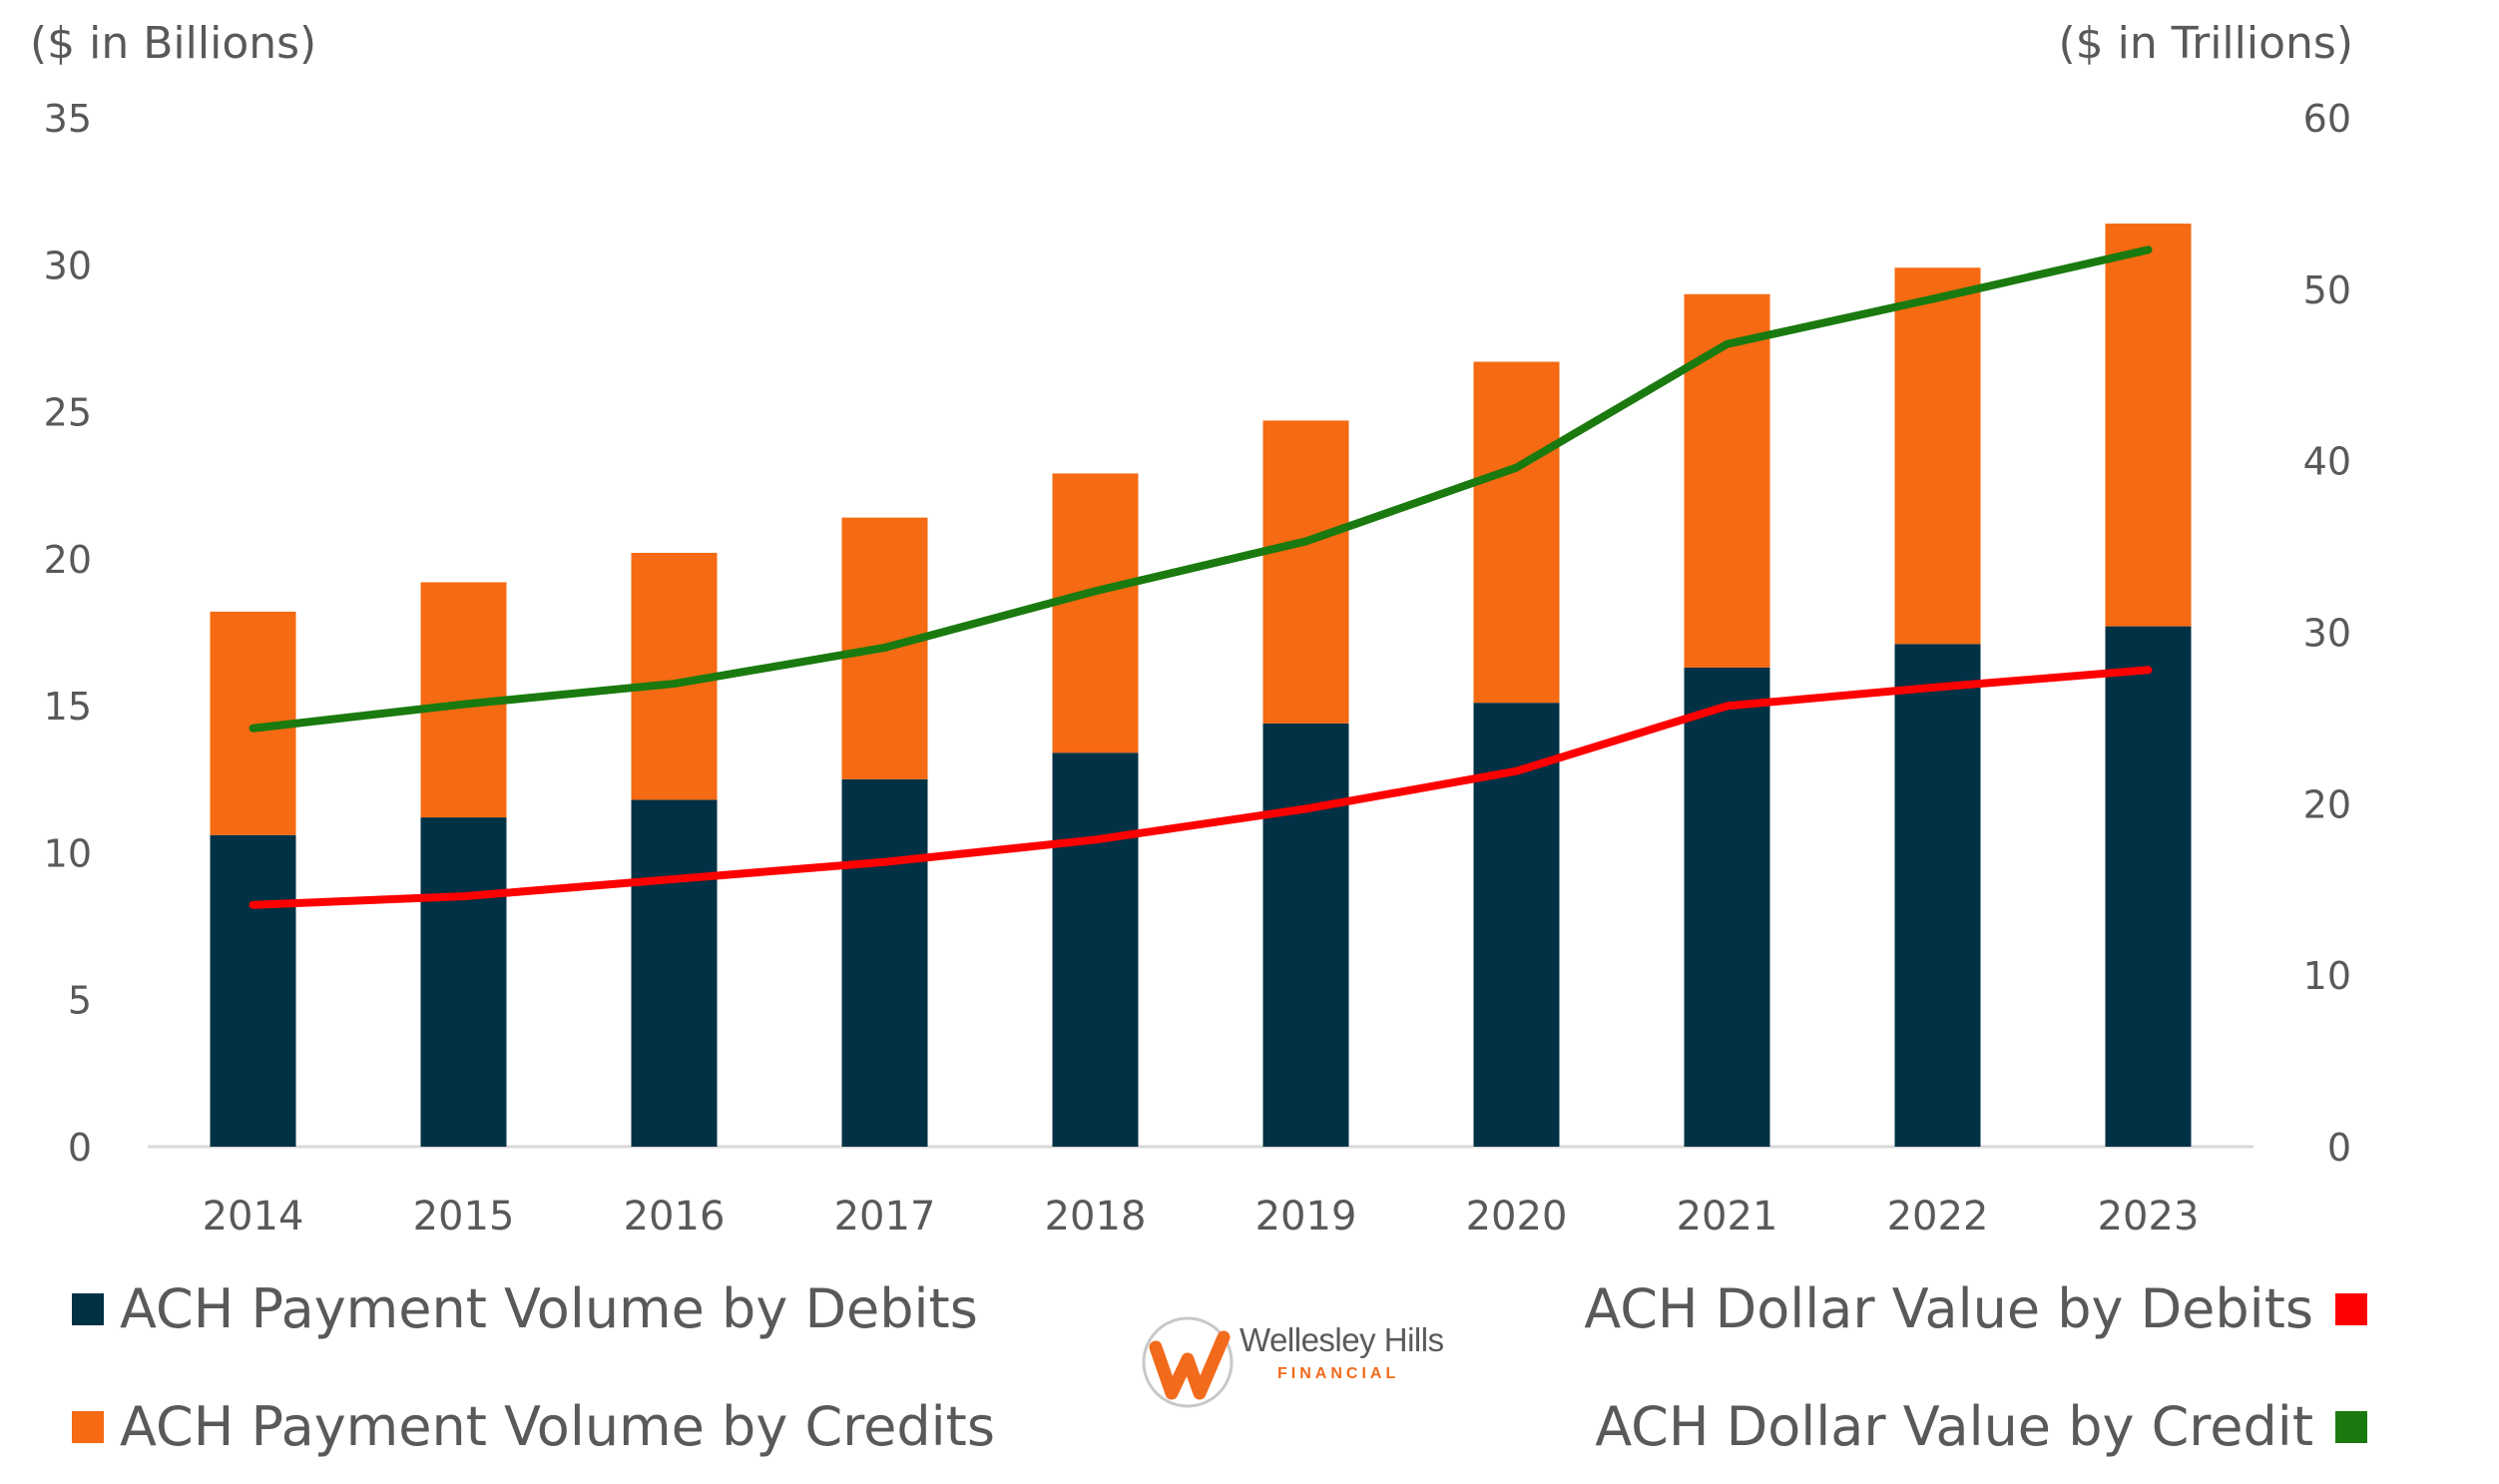  Describe the element at coordinates (1937, 456) in the screenshot. I see `bar-credits-volume-2022` at that location.